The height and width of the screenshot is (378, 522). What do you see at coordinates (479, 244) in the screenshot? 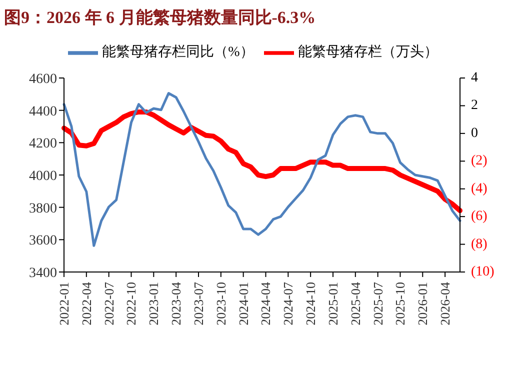
I see `y2-tick-label: (8)` at bounding box center [479, 244].